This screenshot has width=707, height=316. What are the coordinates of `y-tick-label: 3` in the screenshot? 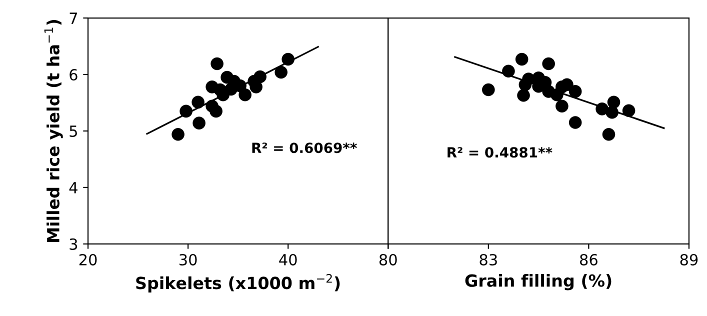 It's located at (74, 244).